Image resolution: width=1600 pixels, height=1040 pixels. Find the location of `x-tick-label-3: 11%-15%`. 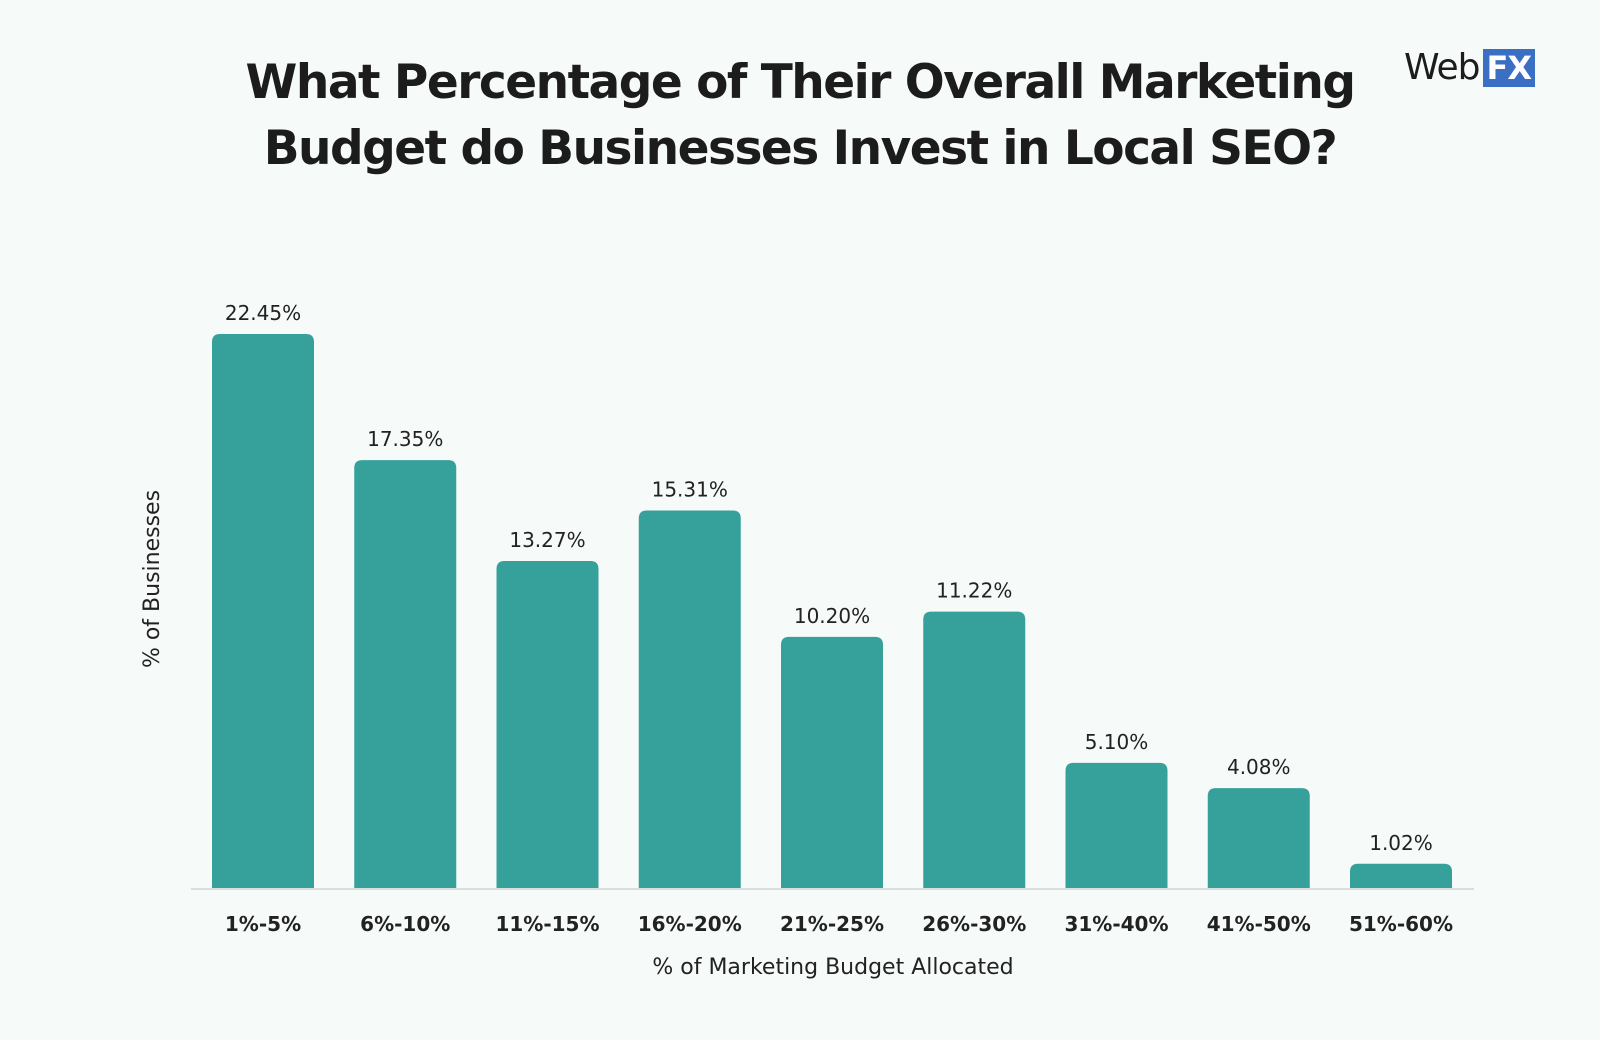

x-tick-label-3: 11%-15% is located at coordinates (547, 924).